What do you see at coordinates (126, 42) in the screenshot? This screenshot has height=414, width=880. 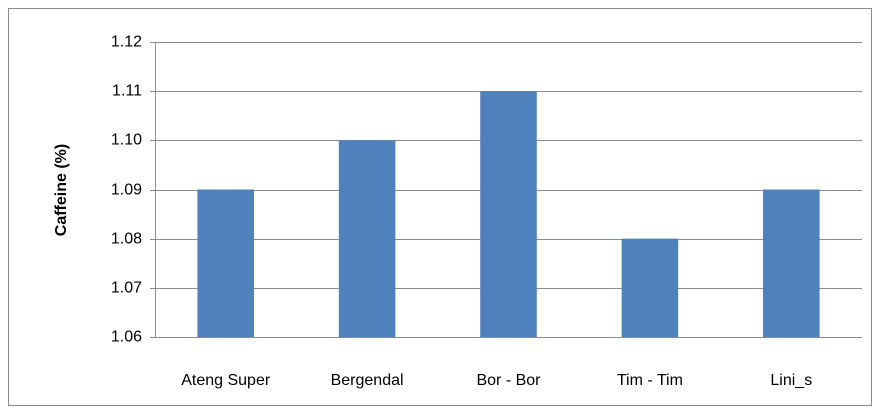 I see `y-tick-label: 1.12` at bounding box center [126, 42].